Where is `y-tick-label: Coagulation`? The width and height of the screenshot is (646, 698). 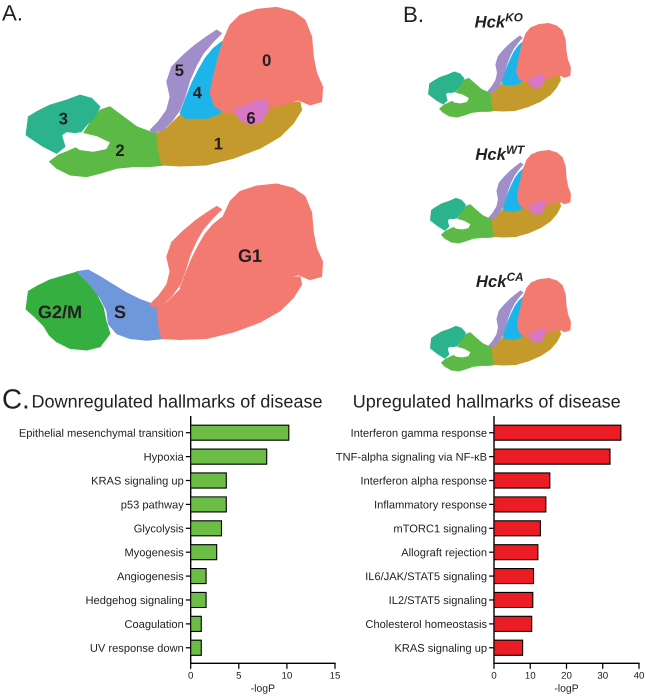 y-tick-label: Coagulation is located at coordinates (154, 625).